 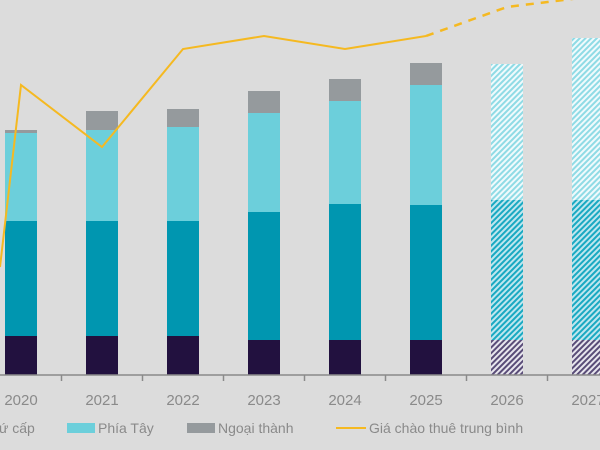 What do you see at coordinates (446, 428) in the screenshot?
I see `legend-label: Giá chào thuê trung bình` at bounding box center [446, 428].